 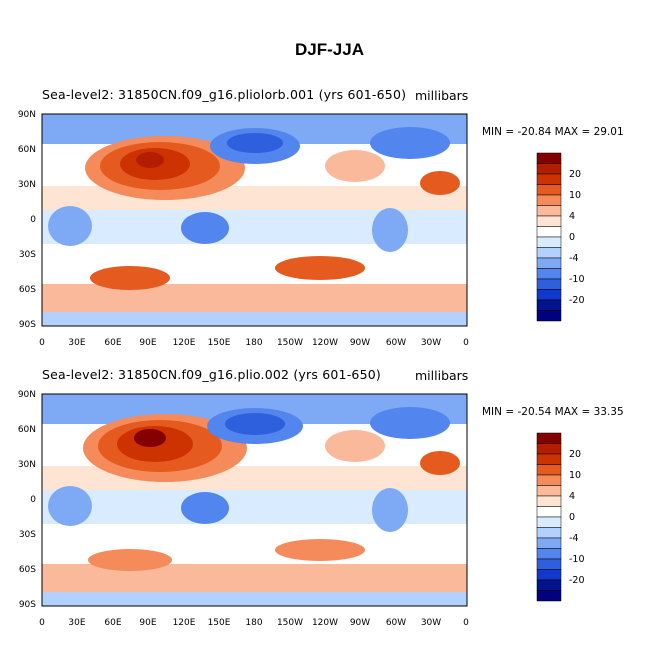 I want to click on panel-2-lat-ticks: 90N 60N 30N 0 30S 60S 90S, so click(x=27, y=500).